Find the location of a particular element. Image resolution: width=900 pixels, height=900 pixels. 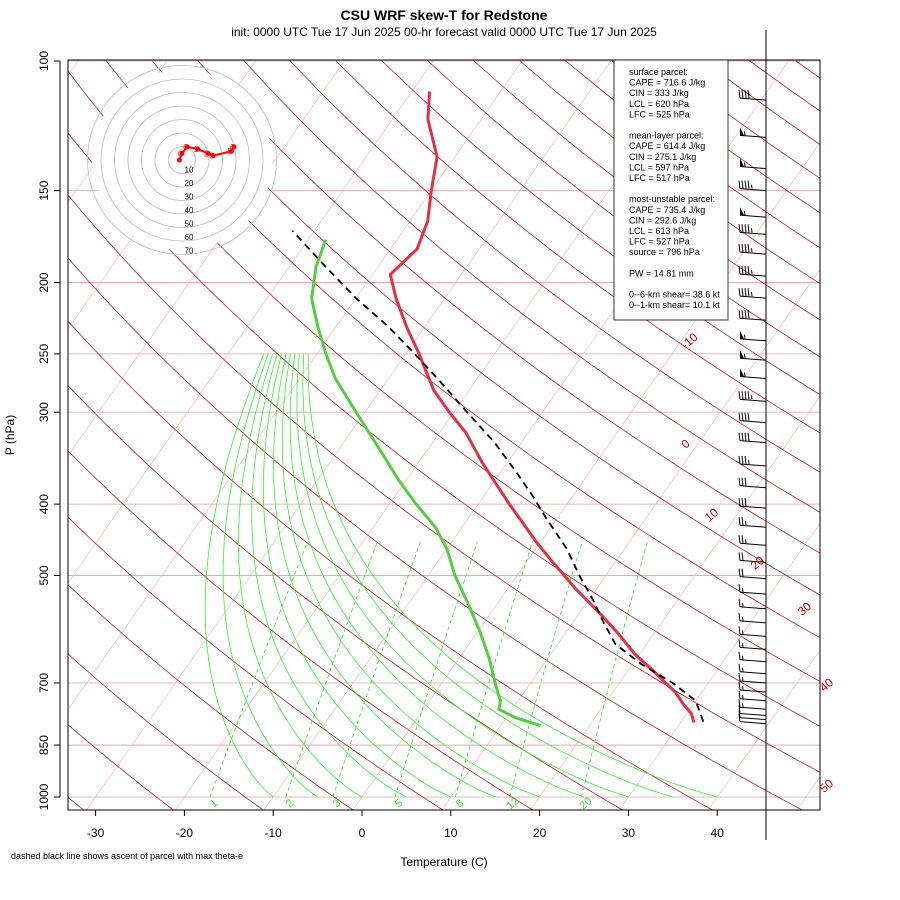

hodograph-point-label: 0 is located at coordinates (180, 153).